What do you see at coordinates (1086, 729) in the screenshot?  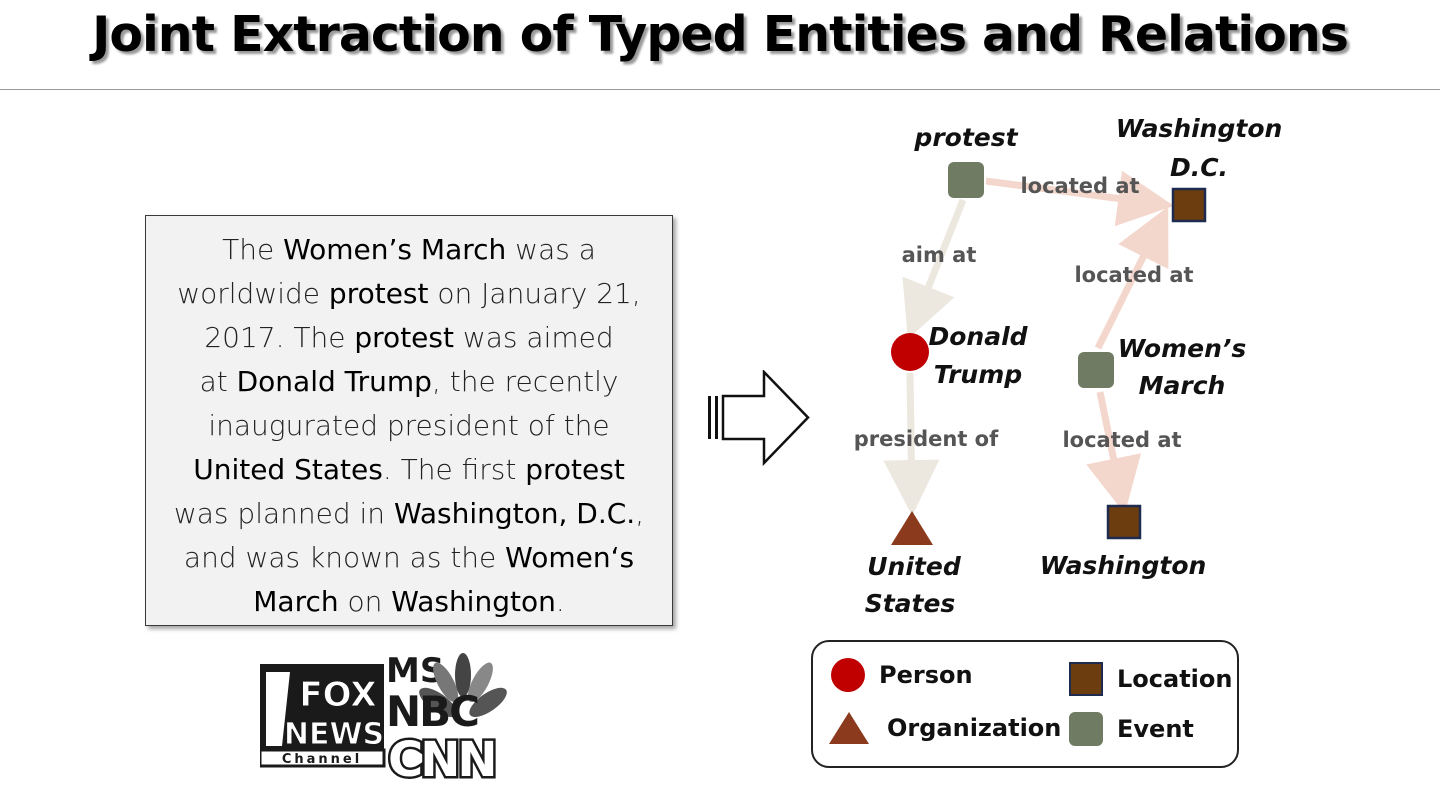 I see `event-symbol-icon` at bounding box center [1086, 729].